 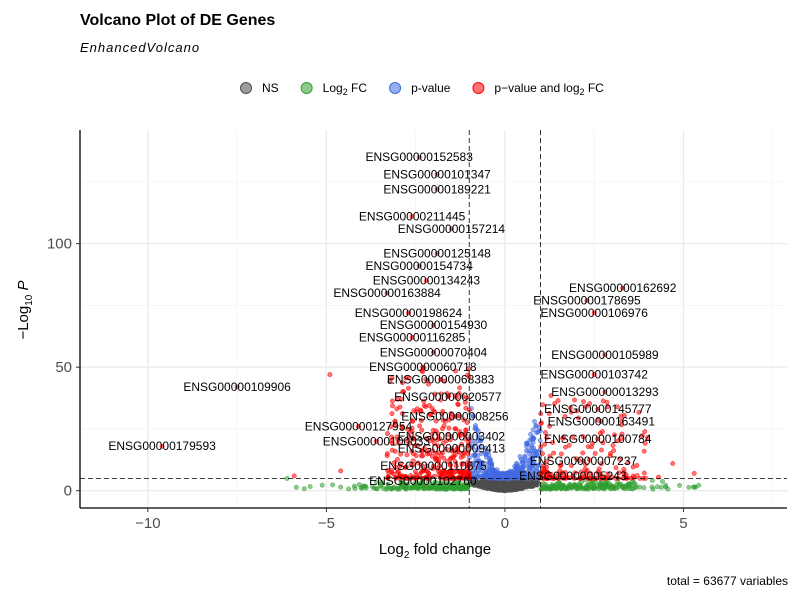 What do you see at coordinates (437, 175) in the screenshot?
I see `gene-label: ENSG00000101347` at bounding box center [437, 175].